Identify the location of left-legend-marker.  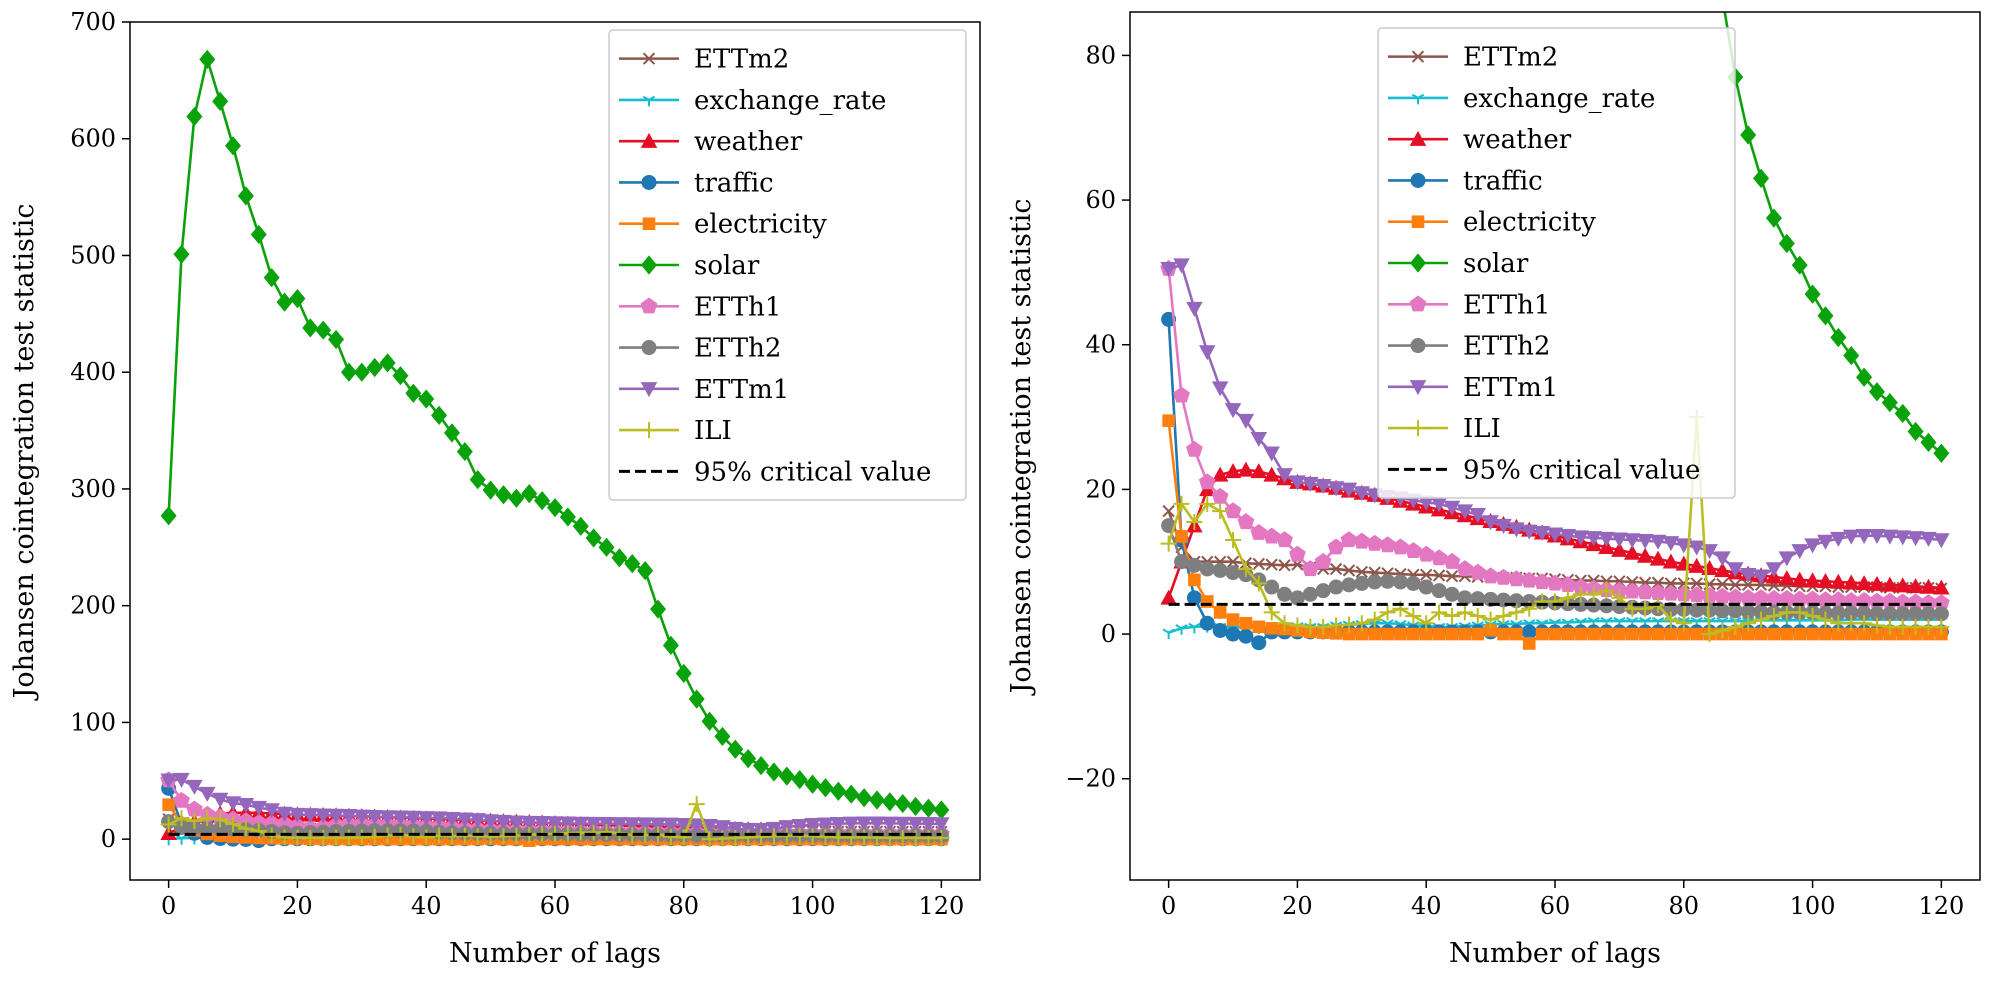
(649, 224).